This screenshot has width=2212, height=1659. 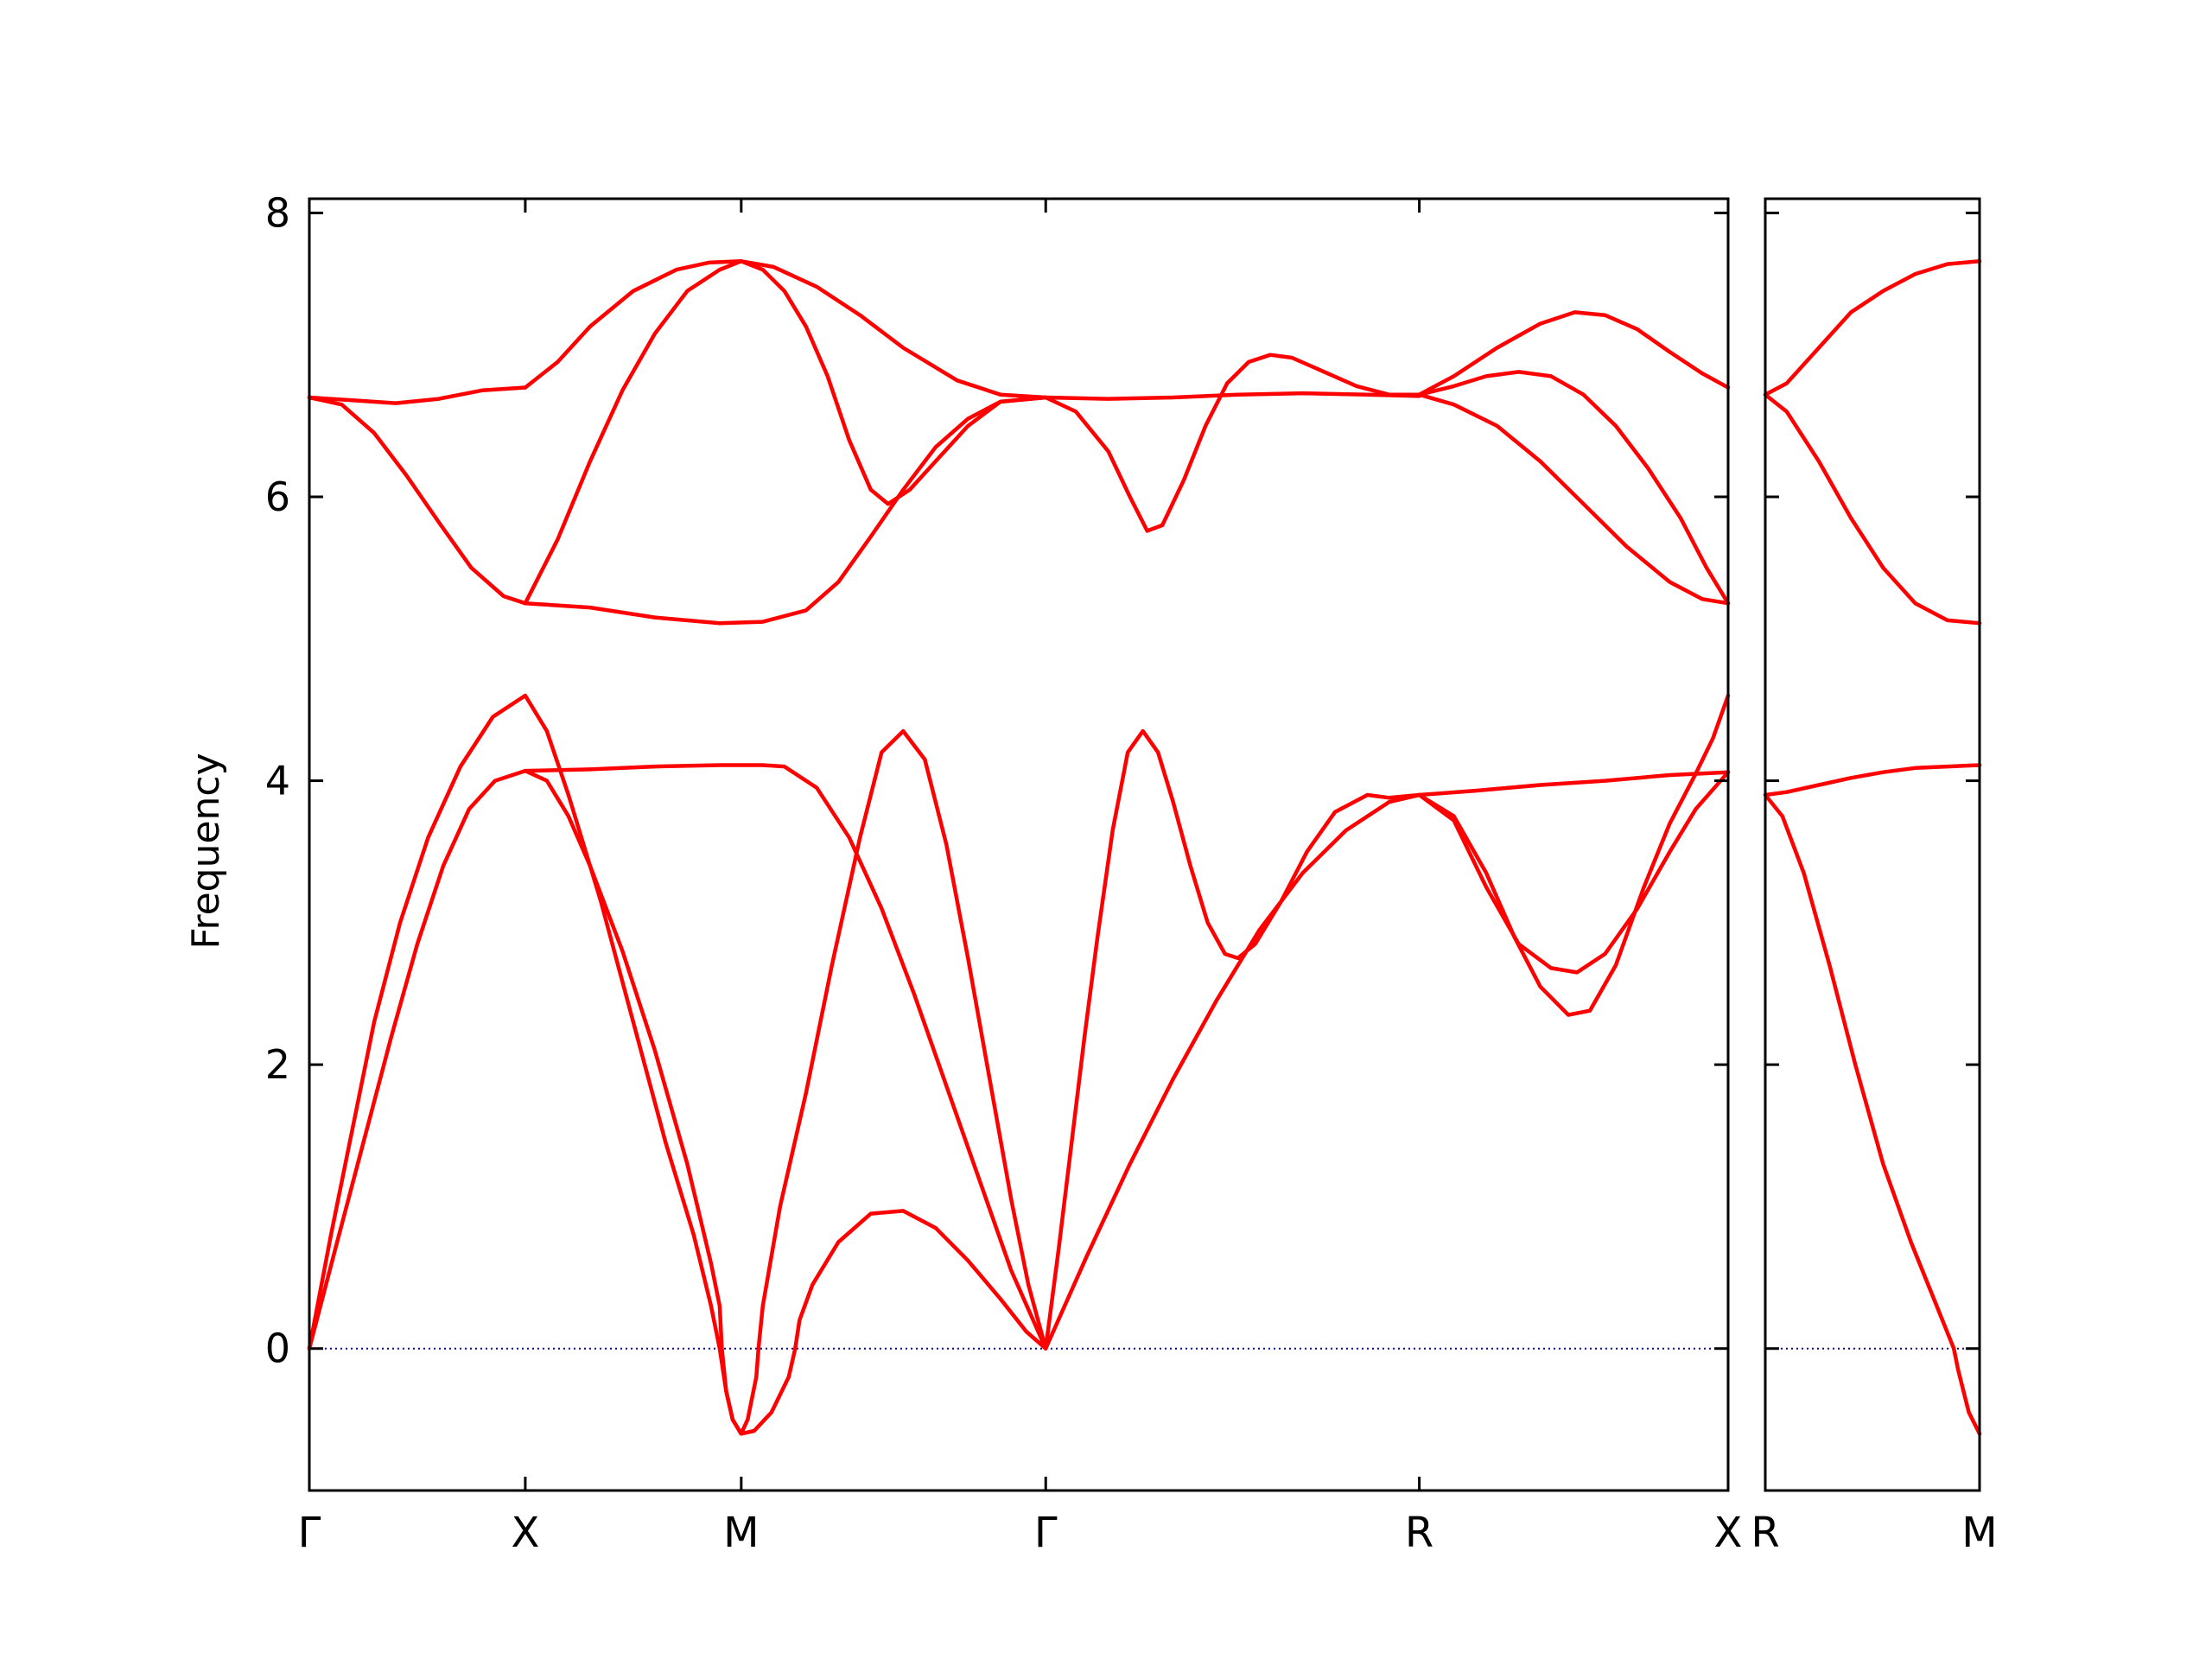 I want to click on axes-frame-right, so click(x=1873, y=844).